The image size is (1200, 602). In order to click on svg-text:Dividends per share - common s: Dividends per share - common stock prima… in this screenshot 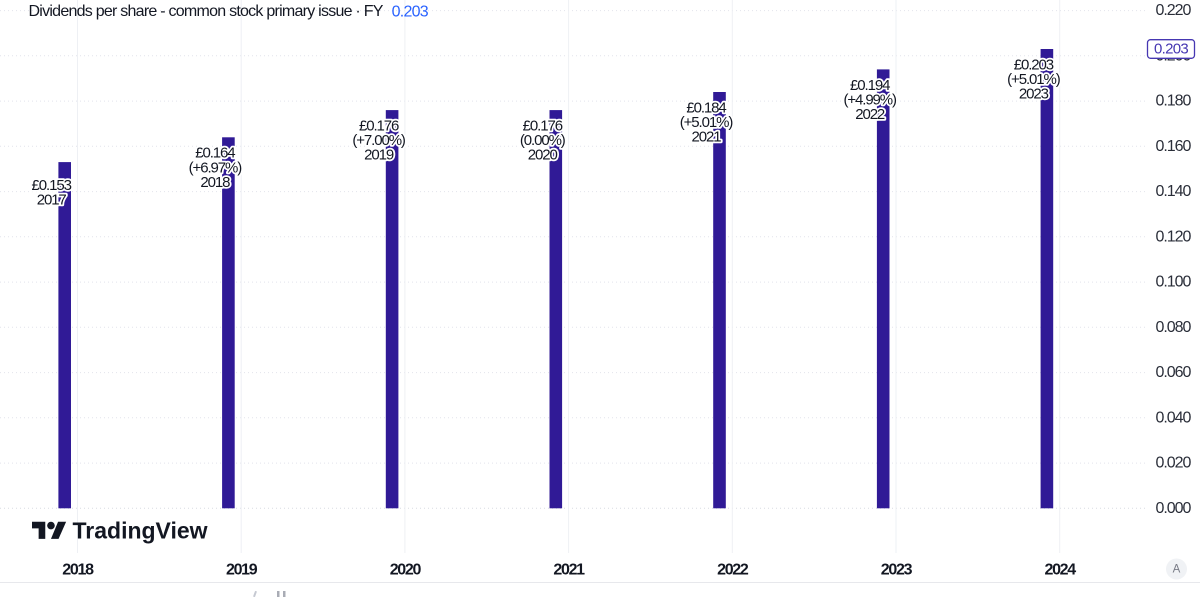, I will do `click(229, 11)`.